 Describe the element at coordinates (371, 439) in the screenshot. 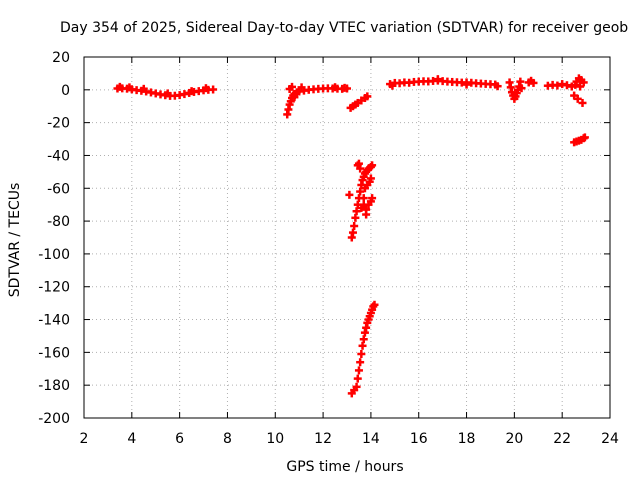

I see `x-tick-label: 14` at that location.